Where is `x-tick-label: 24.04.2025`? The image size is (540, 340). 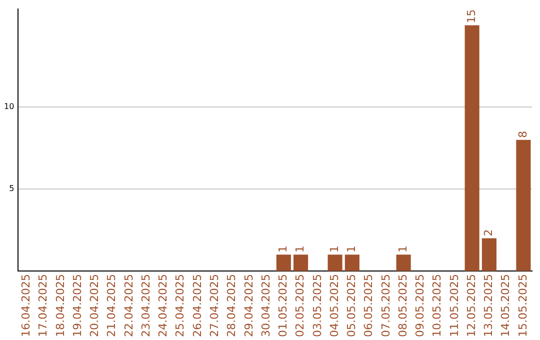 x-tick-label: 24.04.2025 is located at coordinates (163, 306).